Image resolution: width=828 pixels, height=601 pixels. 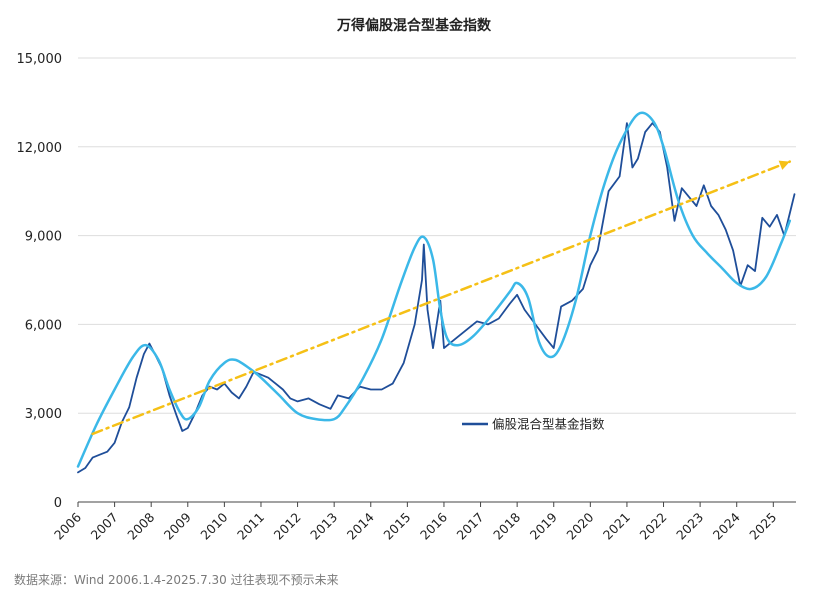 What do you see at coordinates (250, 526) in the screenshot?
I see `x-tick-label: 2011` at bounding box center [250, 526].